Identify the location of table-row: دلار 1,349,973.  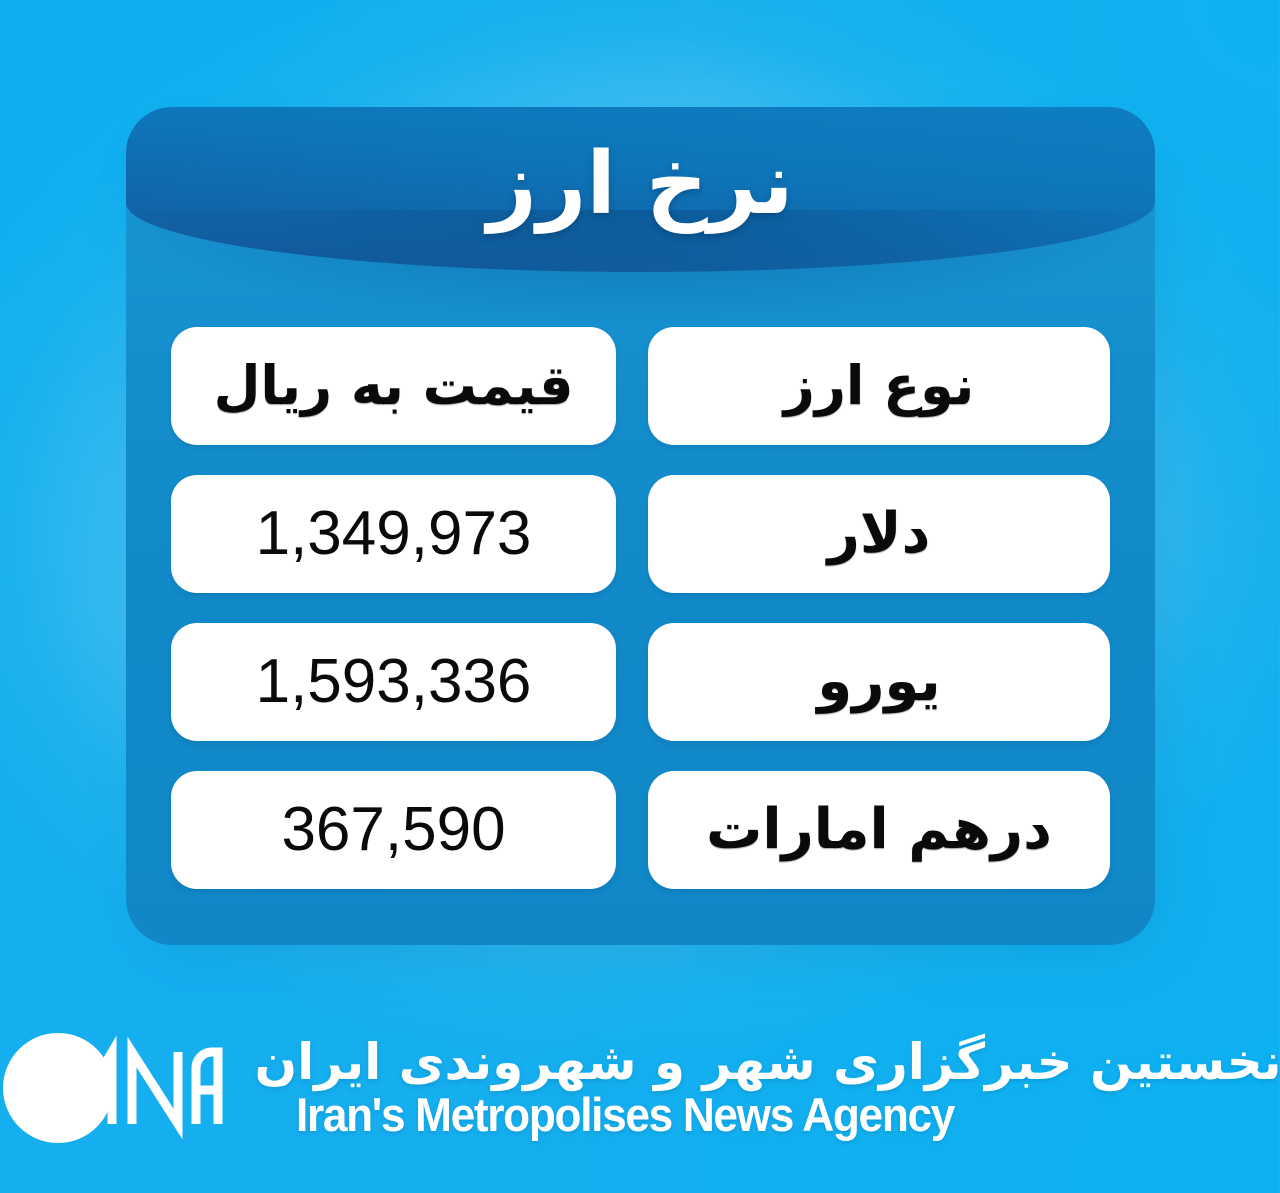
(641, 534).